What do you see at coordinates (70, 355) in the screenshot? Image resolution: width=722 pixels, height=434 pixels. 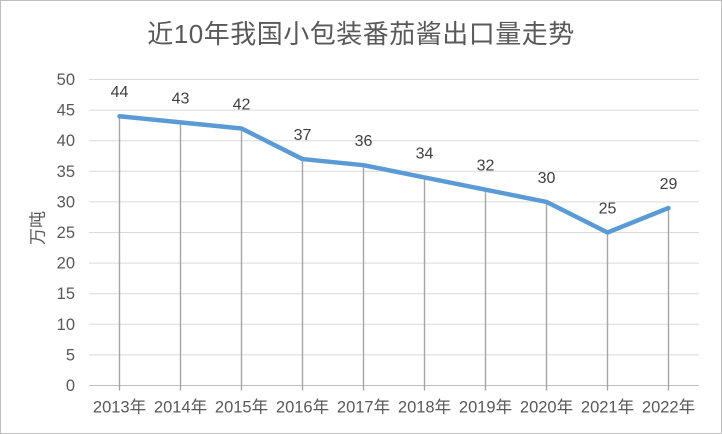 I see `y-tick-label: 5` at bounding box center [70, 355].